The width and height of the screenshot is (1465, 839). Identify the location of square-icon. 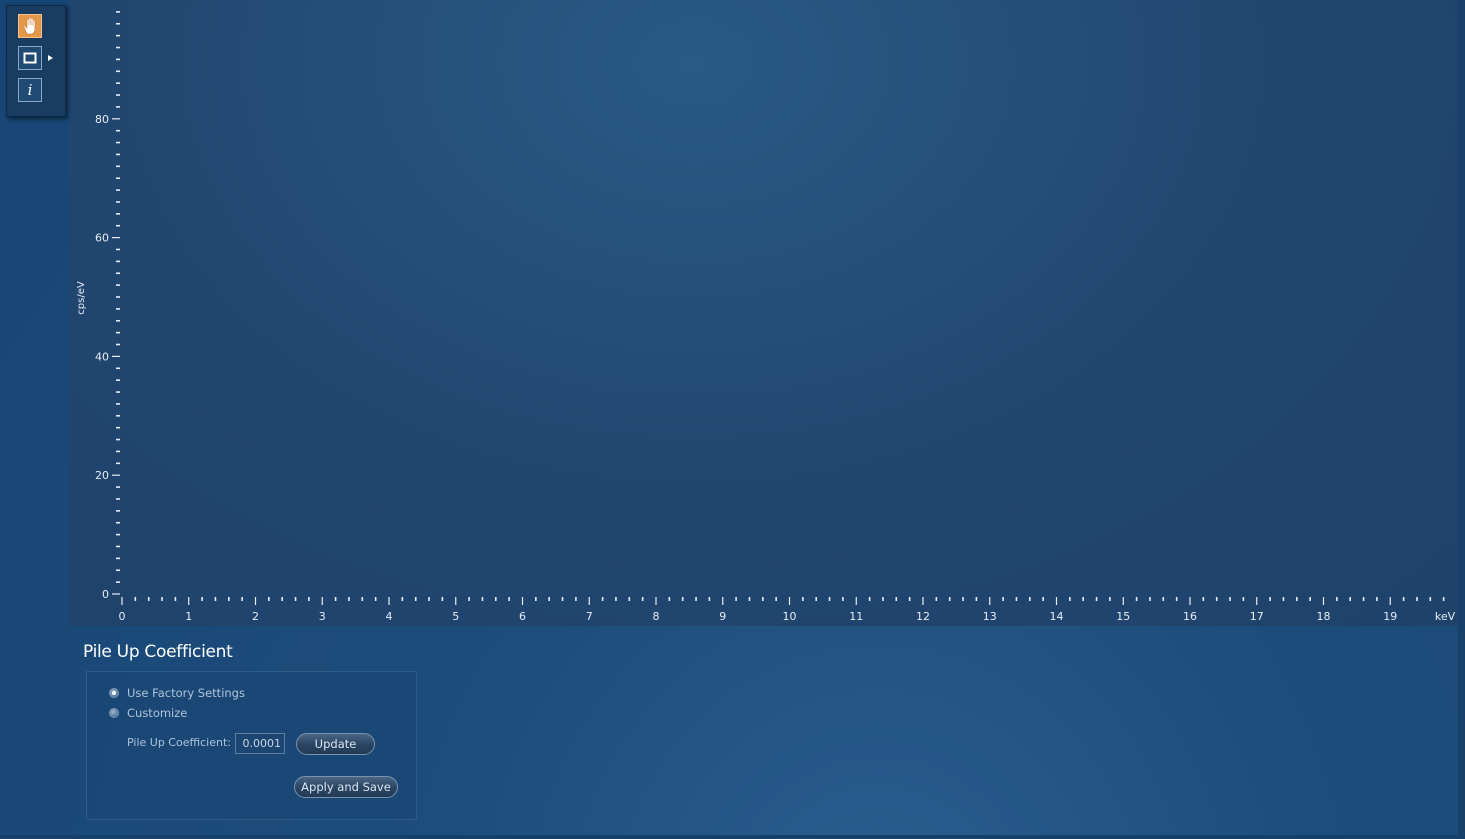
(30, 58).